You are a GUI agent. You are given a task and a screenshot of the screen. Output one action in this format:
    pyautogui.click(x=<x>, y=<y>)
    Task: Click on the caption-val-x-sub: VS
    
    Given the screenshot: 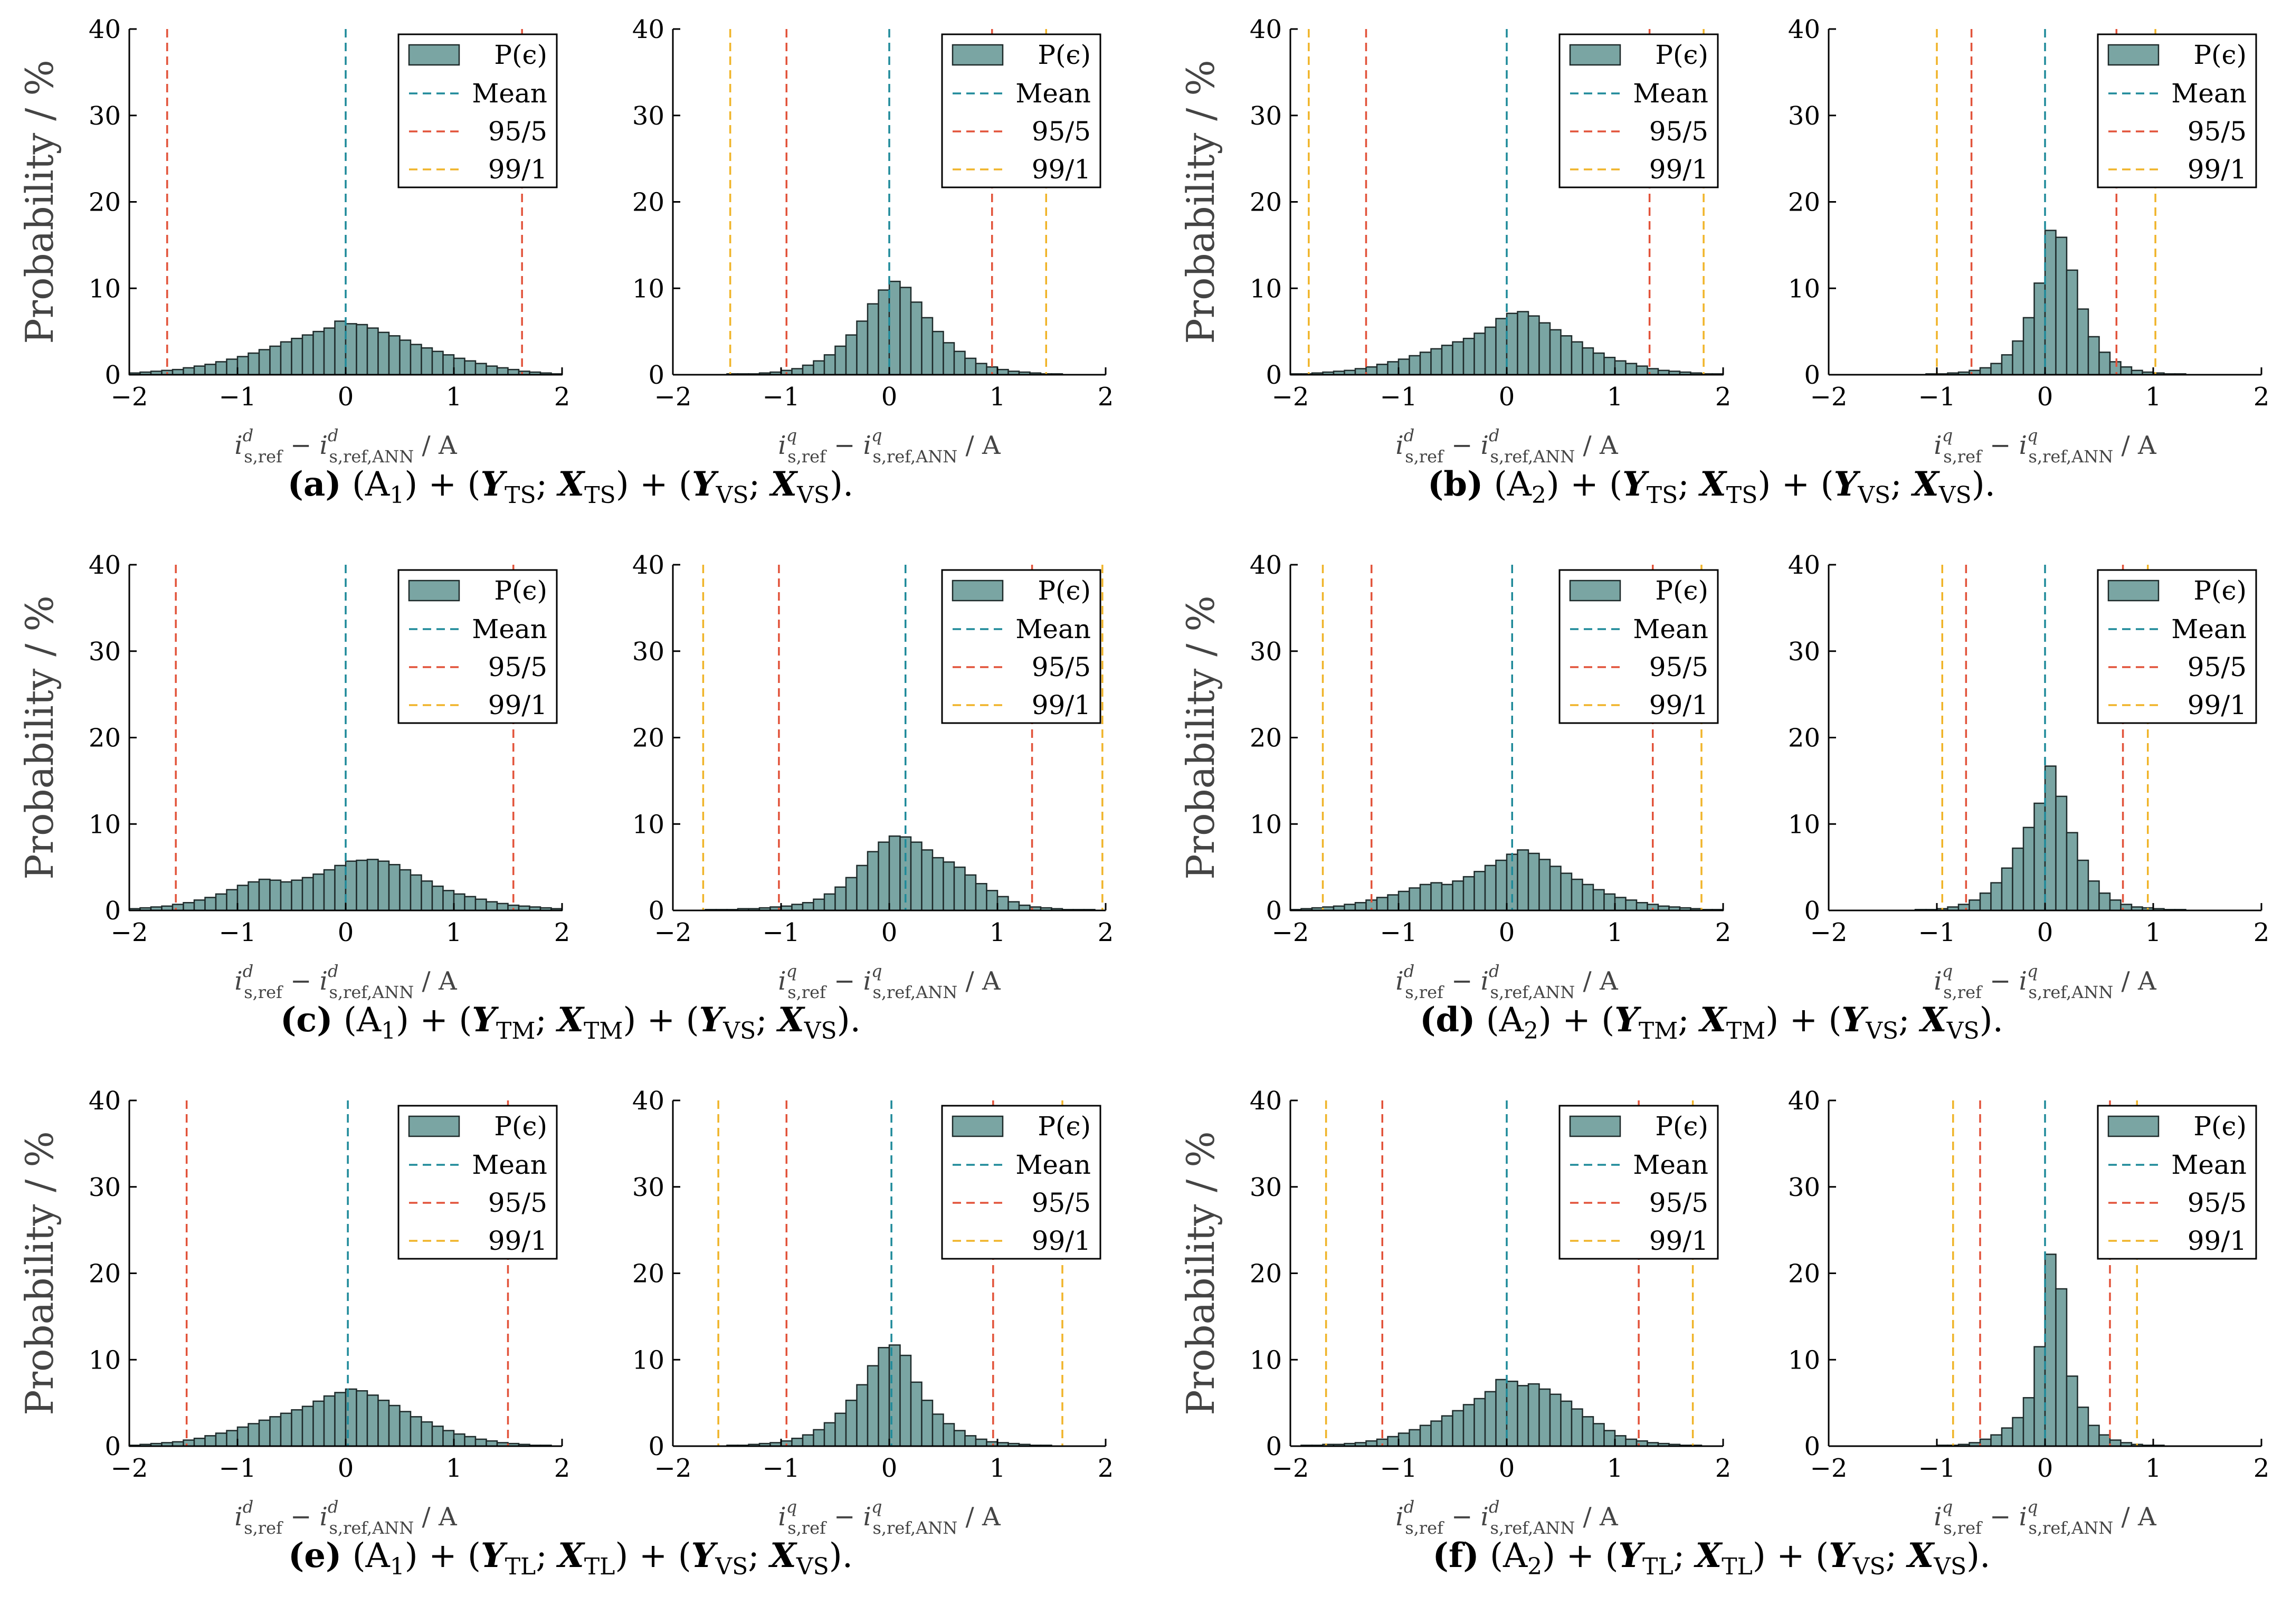 What is the action you would take?
    pyautogui.click(x=1950, y=1567)
    